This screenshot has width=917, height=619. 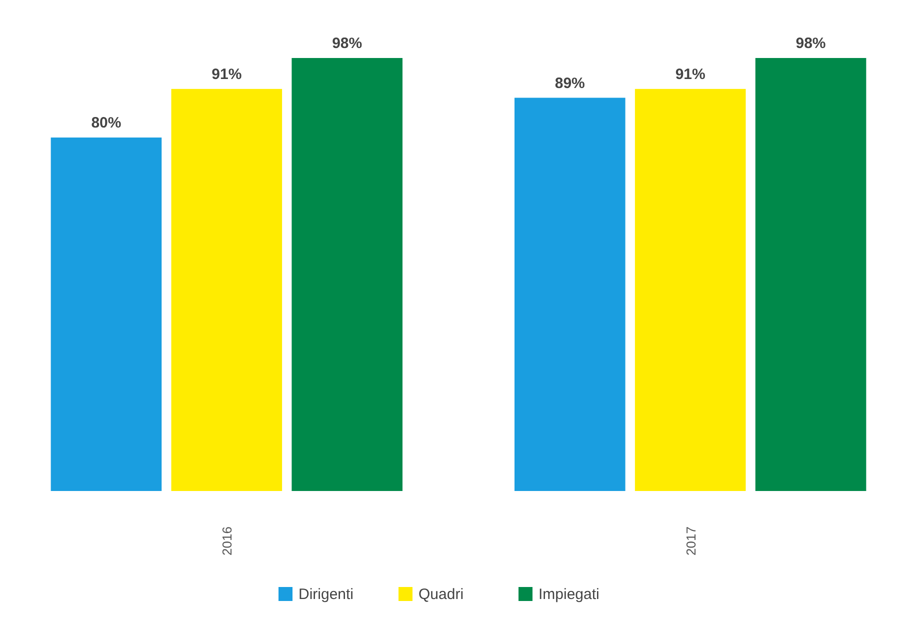 I want to click on data-label: 89%, so click(x=569, y=83).